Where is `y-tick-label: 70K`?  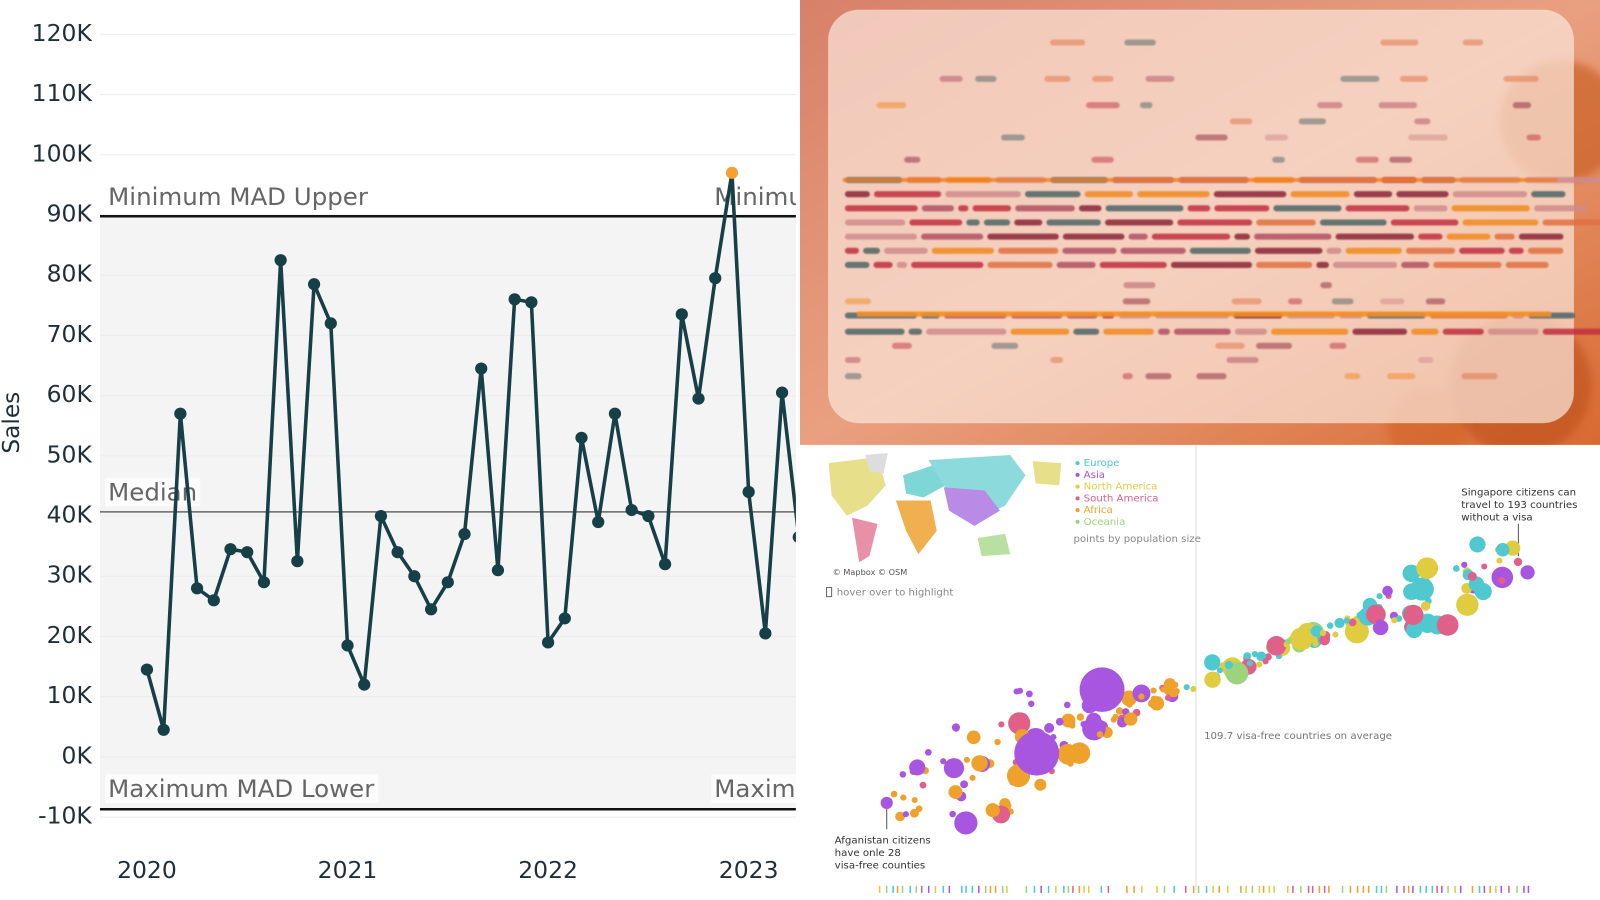 y-tick-label: 70K is located at coordinates (70, 334).